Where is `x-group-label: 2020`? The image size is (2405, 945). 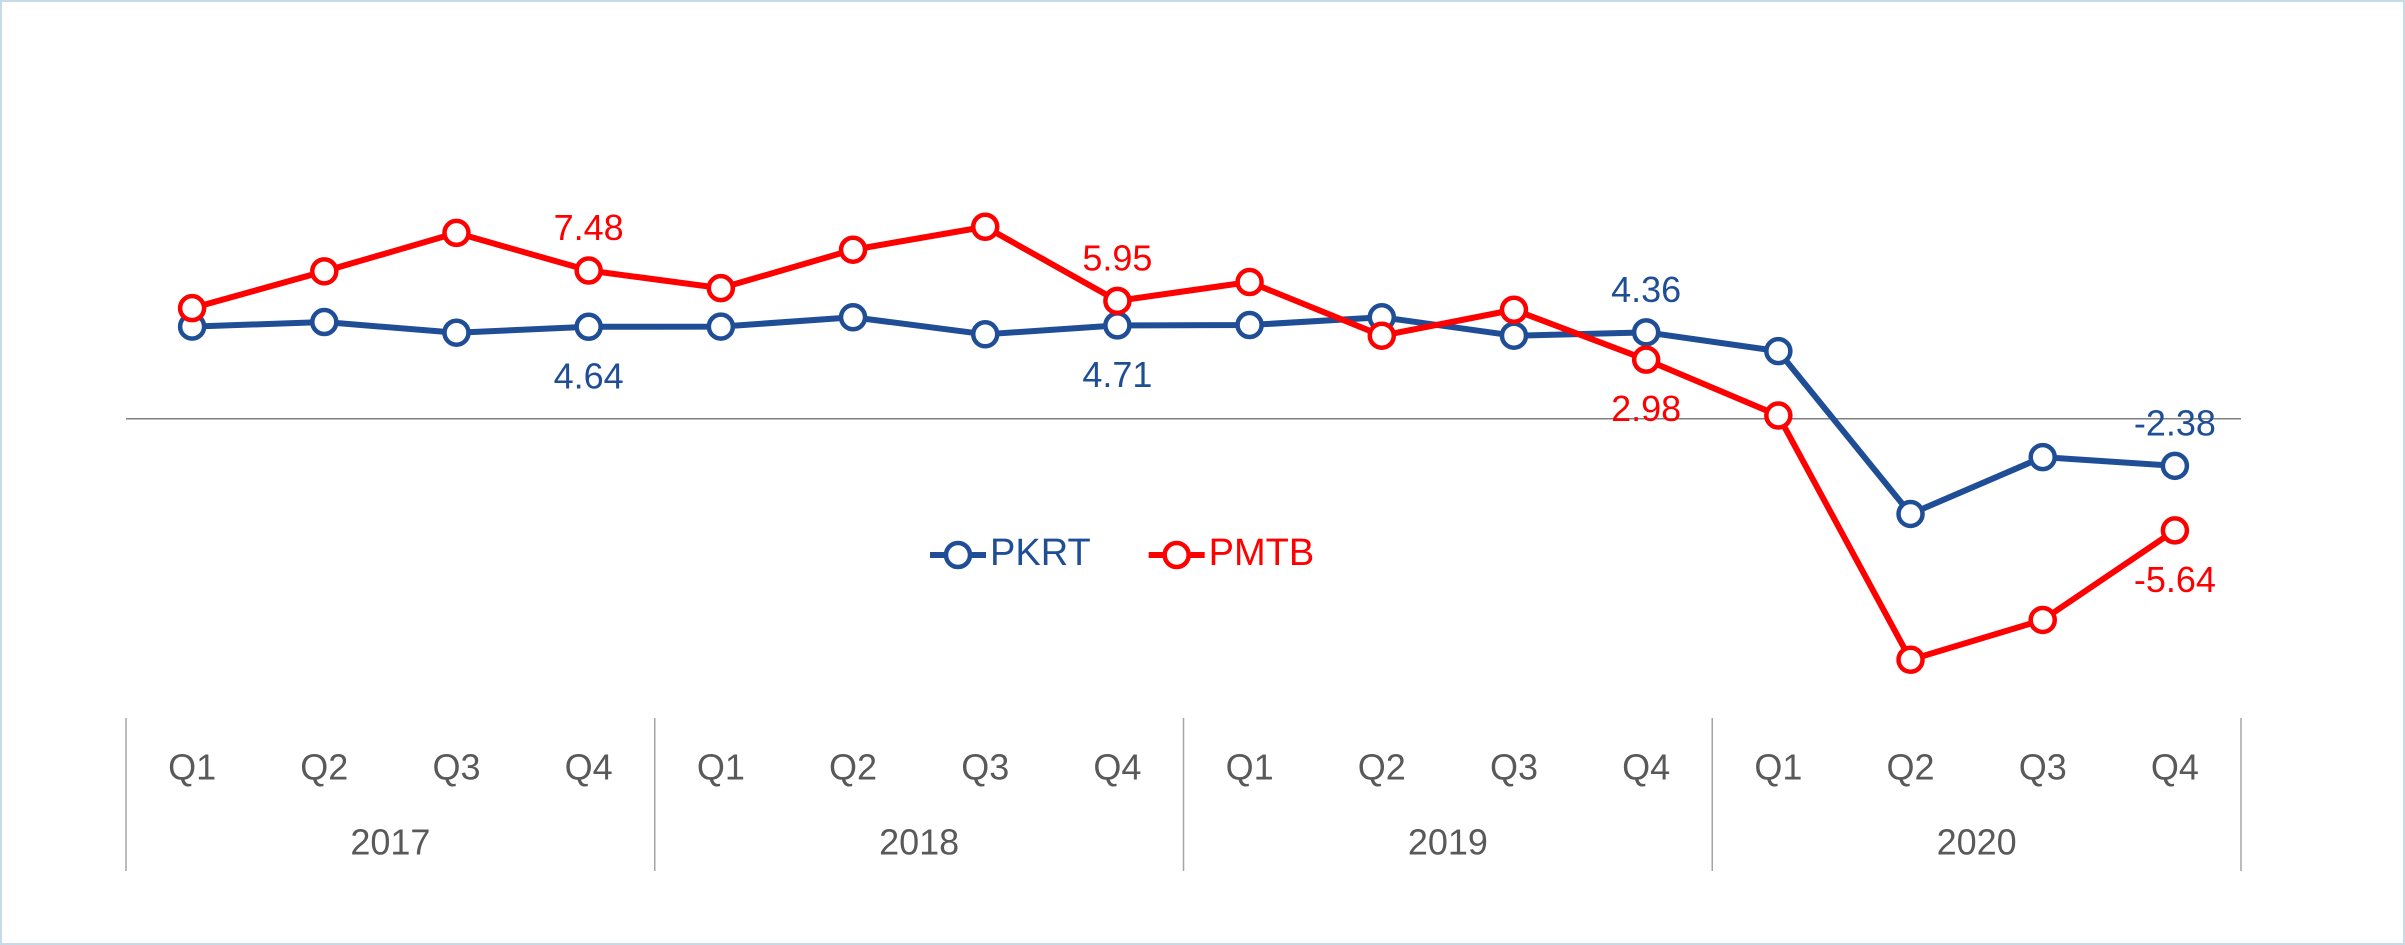
x-group-label: 2020 is located at coordinates (1977, 842).